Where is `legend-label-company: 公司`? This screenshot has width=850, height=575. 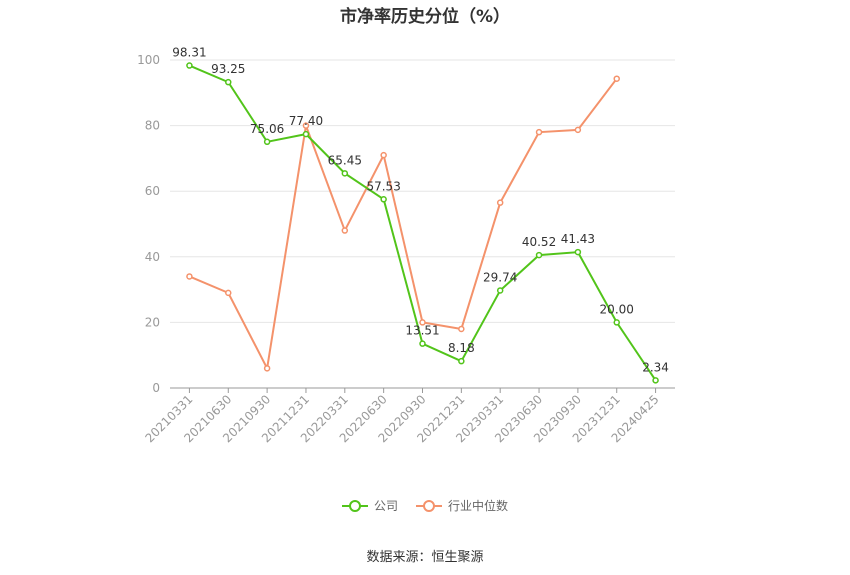 legend-label-company: 公司 is located at coordinates (385, 506).